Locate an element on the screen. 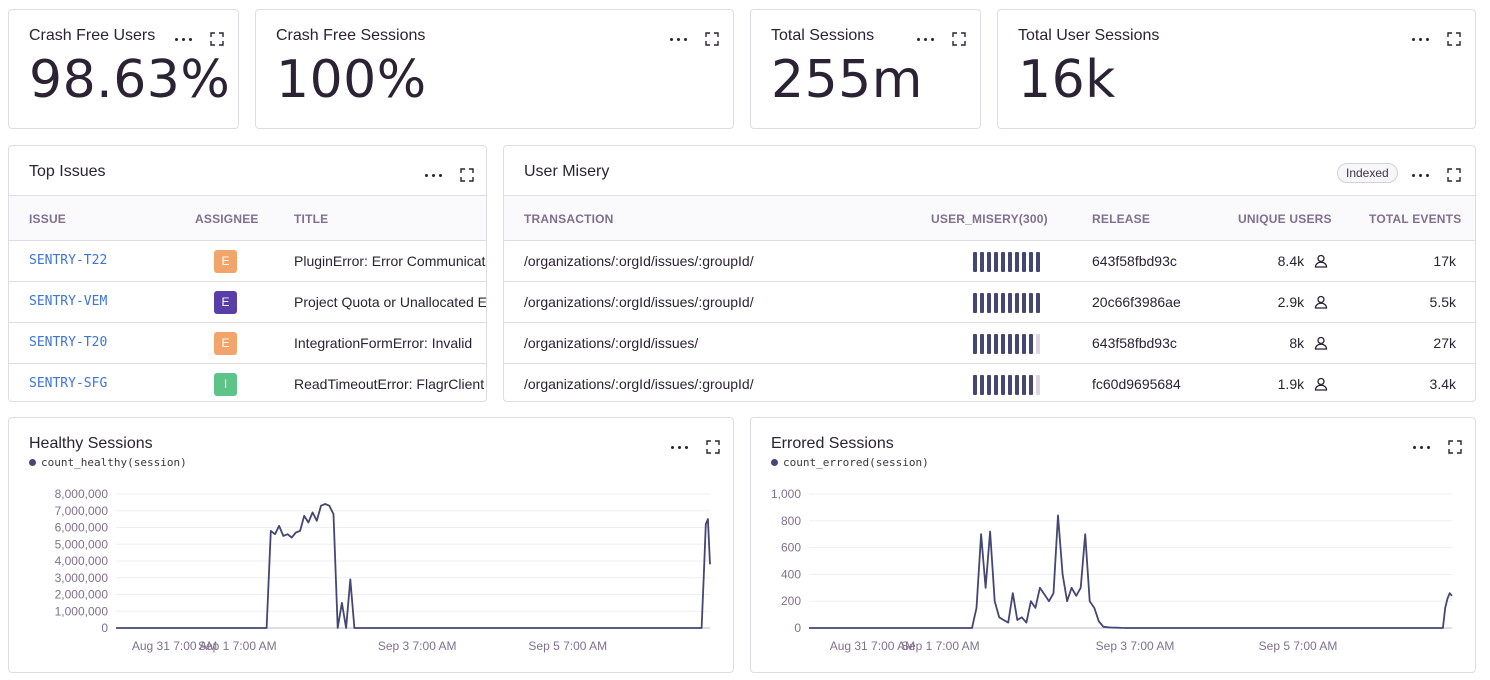 The width and height of the screenshot is (1490, 680). y-tick-label: 3,000,000 is located at coordinates (82, 578).